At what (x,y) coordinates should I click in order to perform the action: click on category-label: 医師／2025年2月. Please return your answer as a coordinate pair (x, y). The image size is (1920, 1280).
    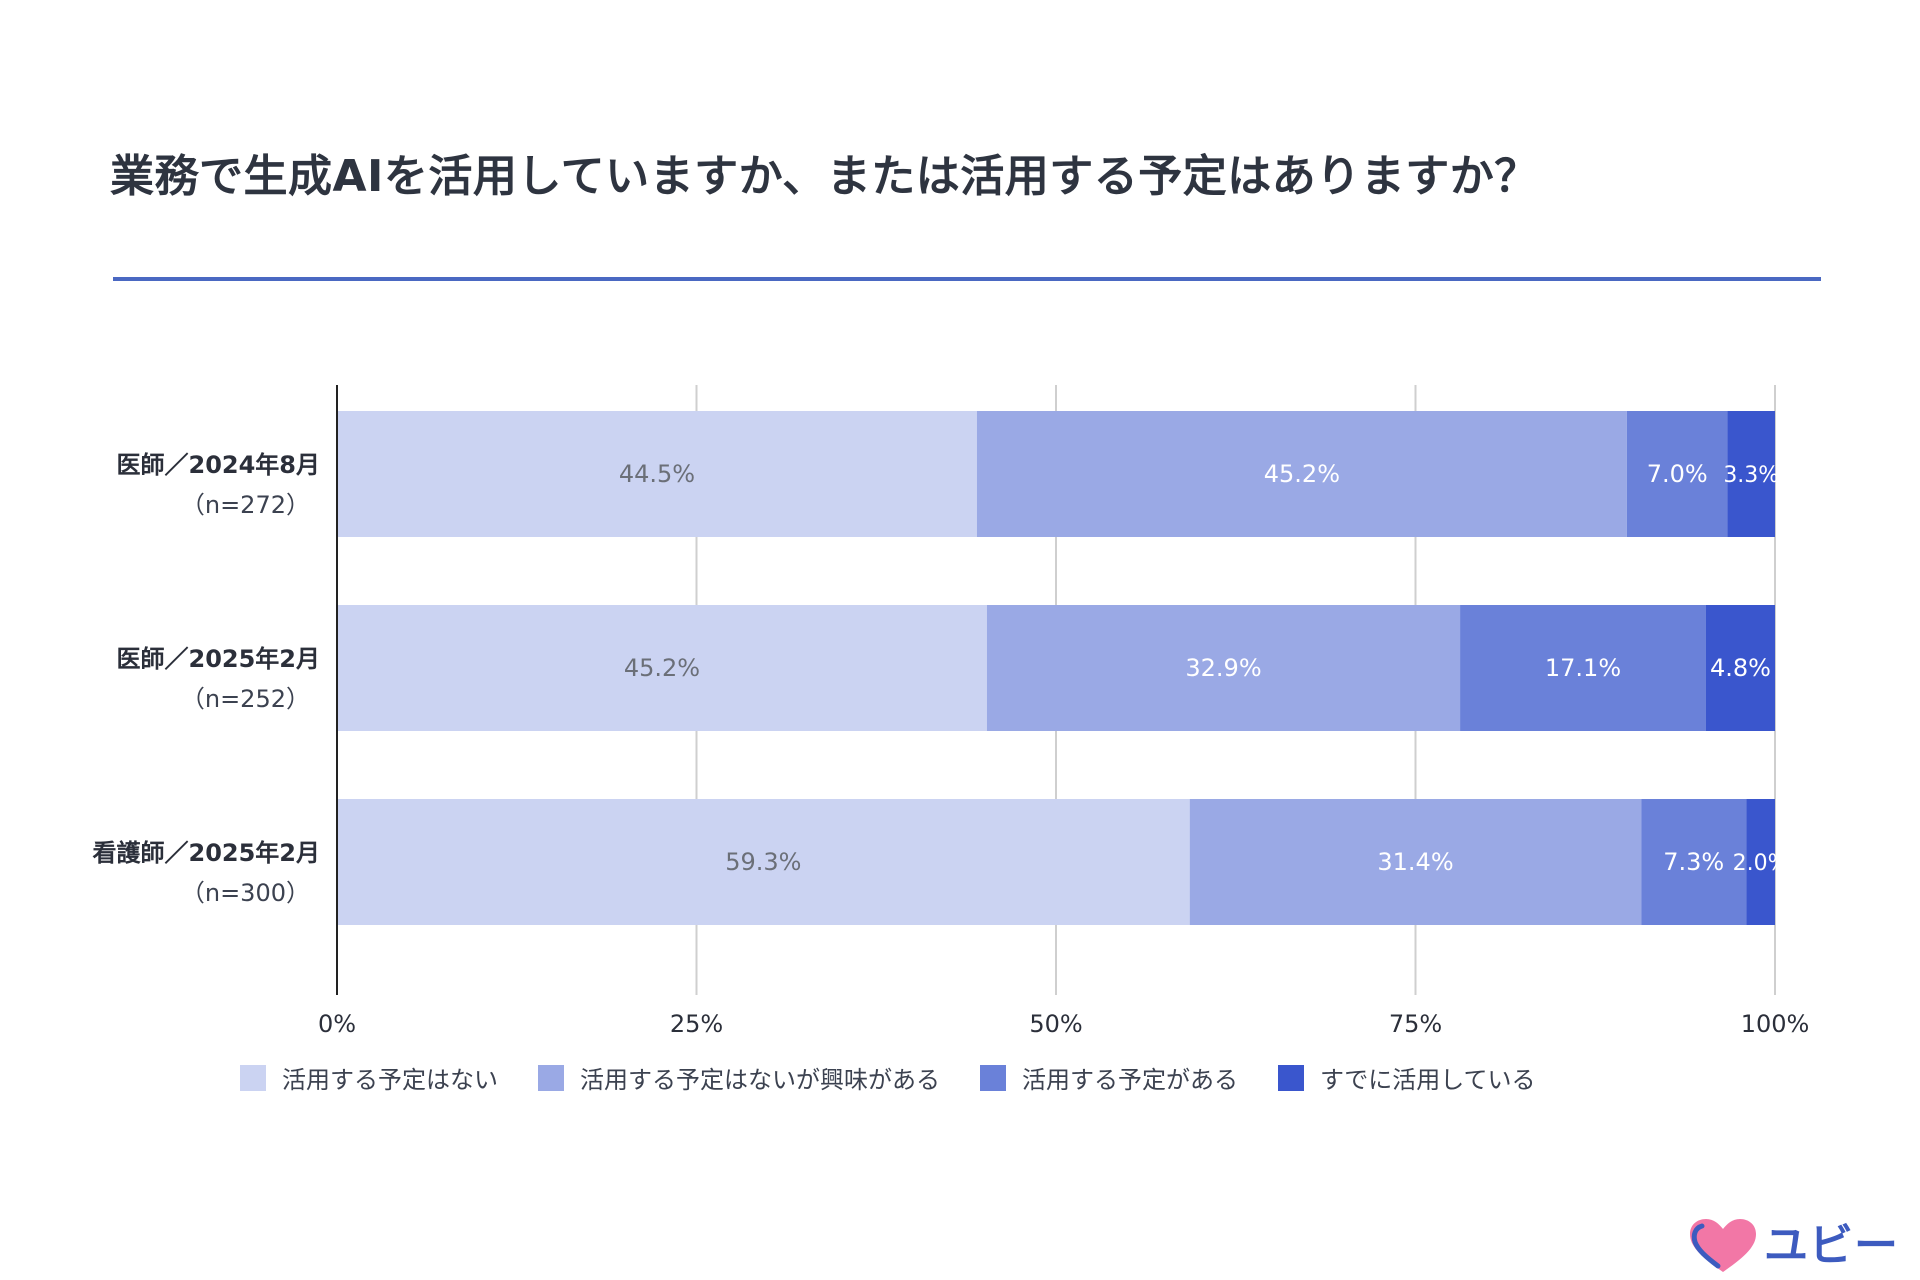
    Looking at the image, I should click on (219, 659).